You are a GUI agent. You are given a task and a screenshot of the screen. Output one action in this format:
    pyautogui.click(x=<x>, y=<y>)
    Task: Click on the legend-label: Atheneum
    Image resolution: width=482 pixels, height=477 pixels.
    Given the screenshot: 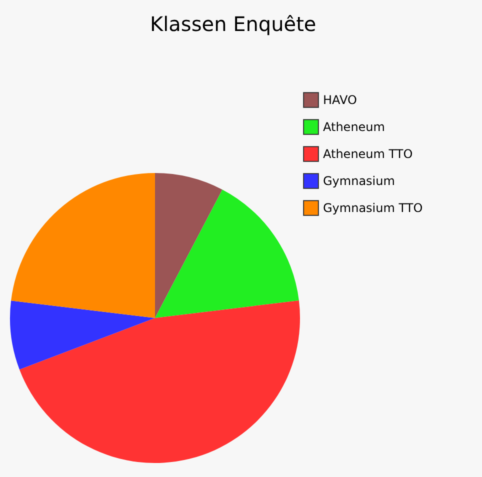 What is the action you would take?
    pyautogui.click(x=354, y=127)
    